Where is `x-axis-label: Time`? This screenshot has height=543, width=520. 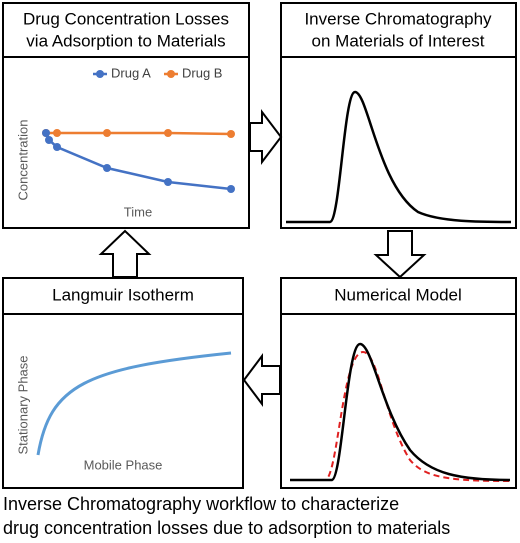
x-axis-label: Time is located at coordinates (138, 211).